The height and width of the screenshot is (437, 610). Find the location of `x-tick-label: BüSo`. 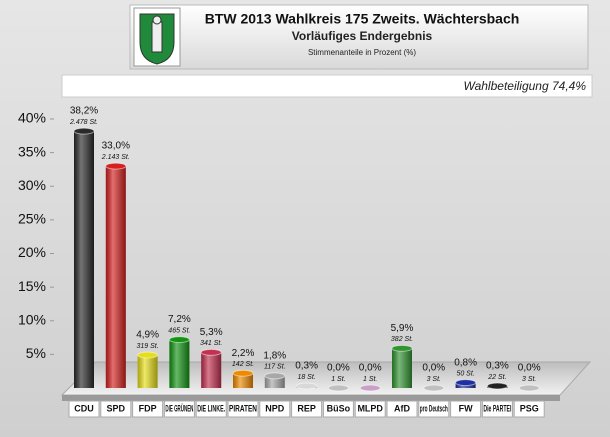

x-tick-label: BüSo is located at coordinates (339, 408).